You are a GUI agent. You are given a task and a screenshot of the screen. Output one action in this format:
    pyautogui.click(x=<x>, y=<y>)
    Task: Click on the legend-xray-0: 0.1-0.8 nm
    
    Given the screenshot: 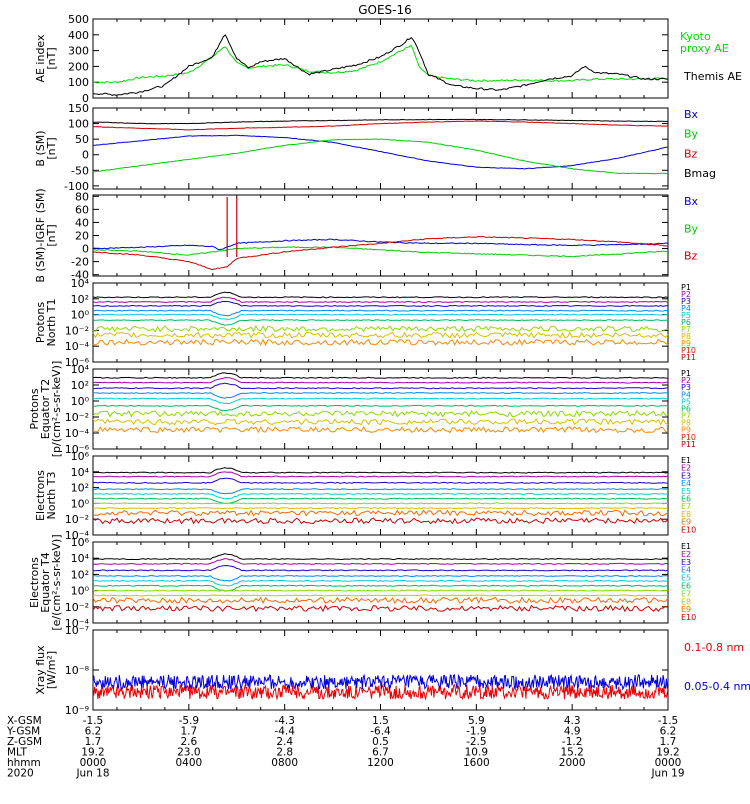 What is the action you would take?
    pyautogui.click(x=714, y=647)
    